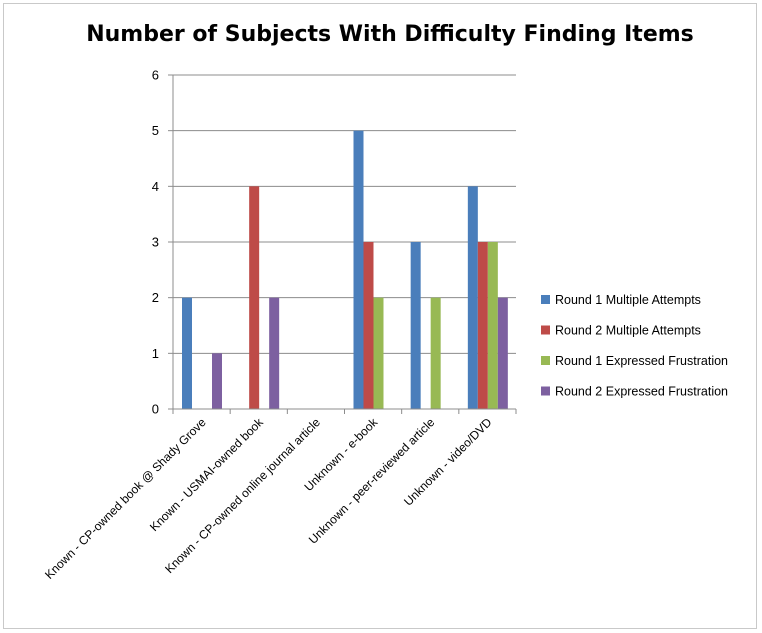  I want to click on y-tick-label: 5, so click(155, 130).